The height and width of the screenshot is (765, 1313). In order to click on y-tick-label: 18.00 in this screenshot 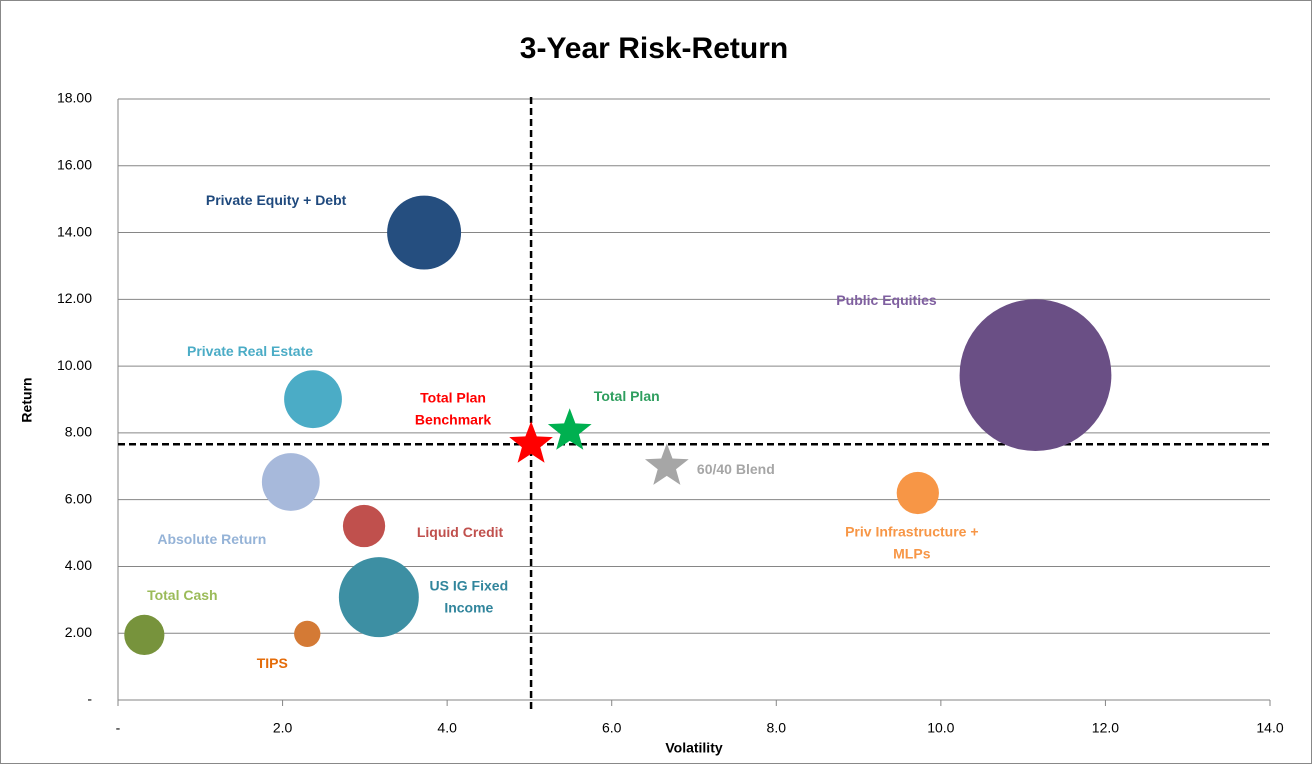, I will do `click(74, 98)`.